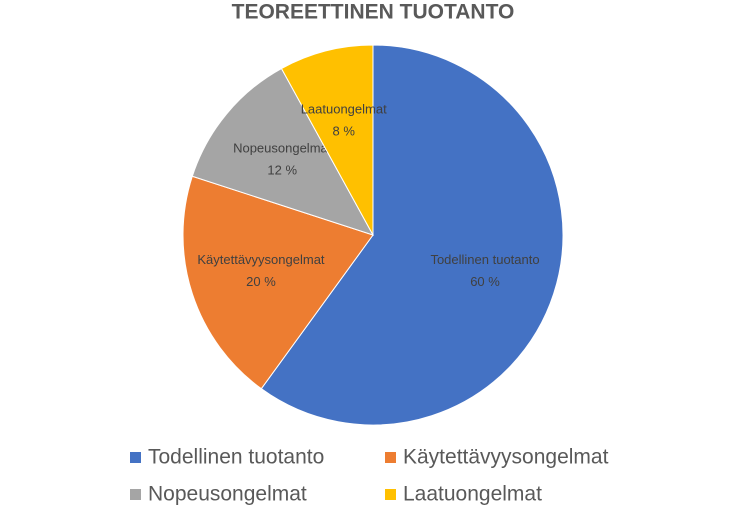  Describe the element at coordinates (261, 259) in the screenshot. I see `data-label-name: Käytettävyysongelmat` at that location.